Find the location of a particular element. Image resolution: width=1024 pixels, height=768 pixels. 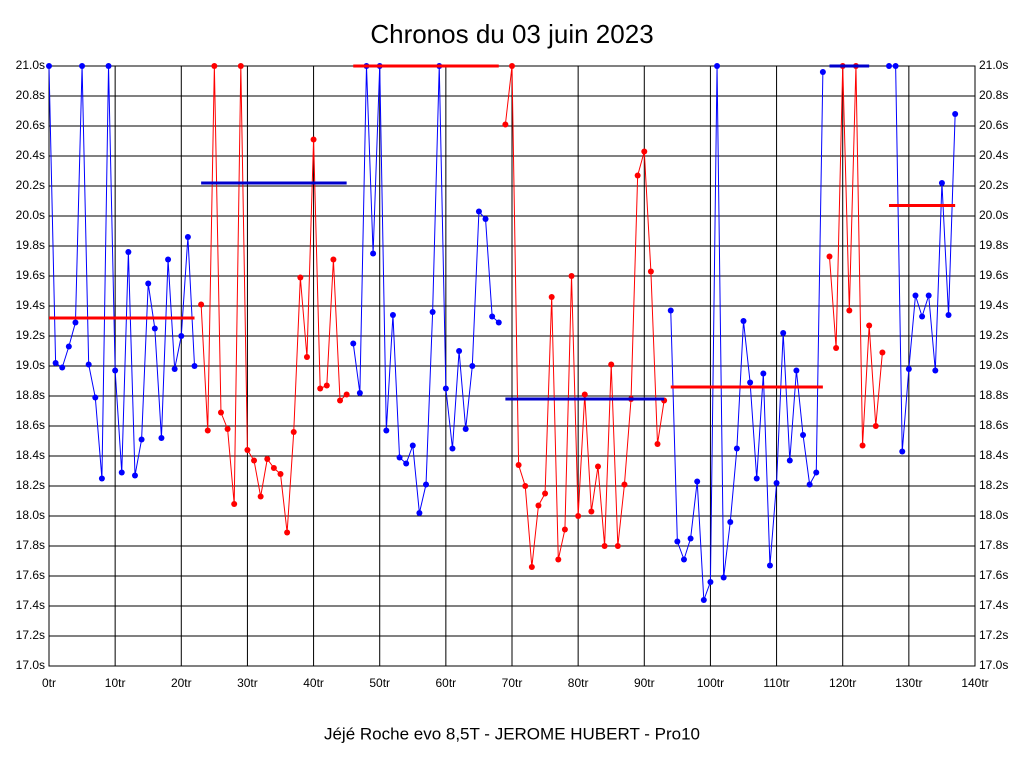

y-tick-label: 20.4s is located at coordinates (30, 155).